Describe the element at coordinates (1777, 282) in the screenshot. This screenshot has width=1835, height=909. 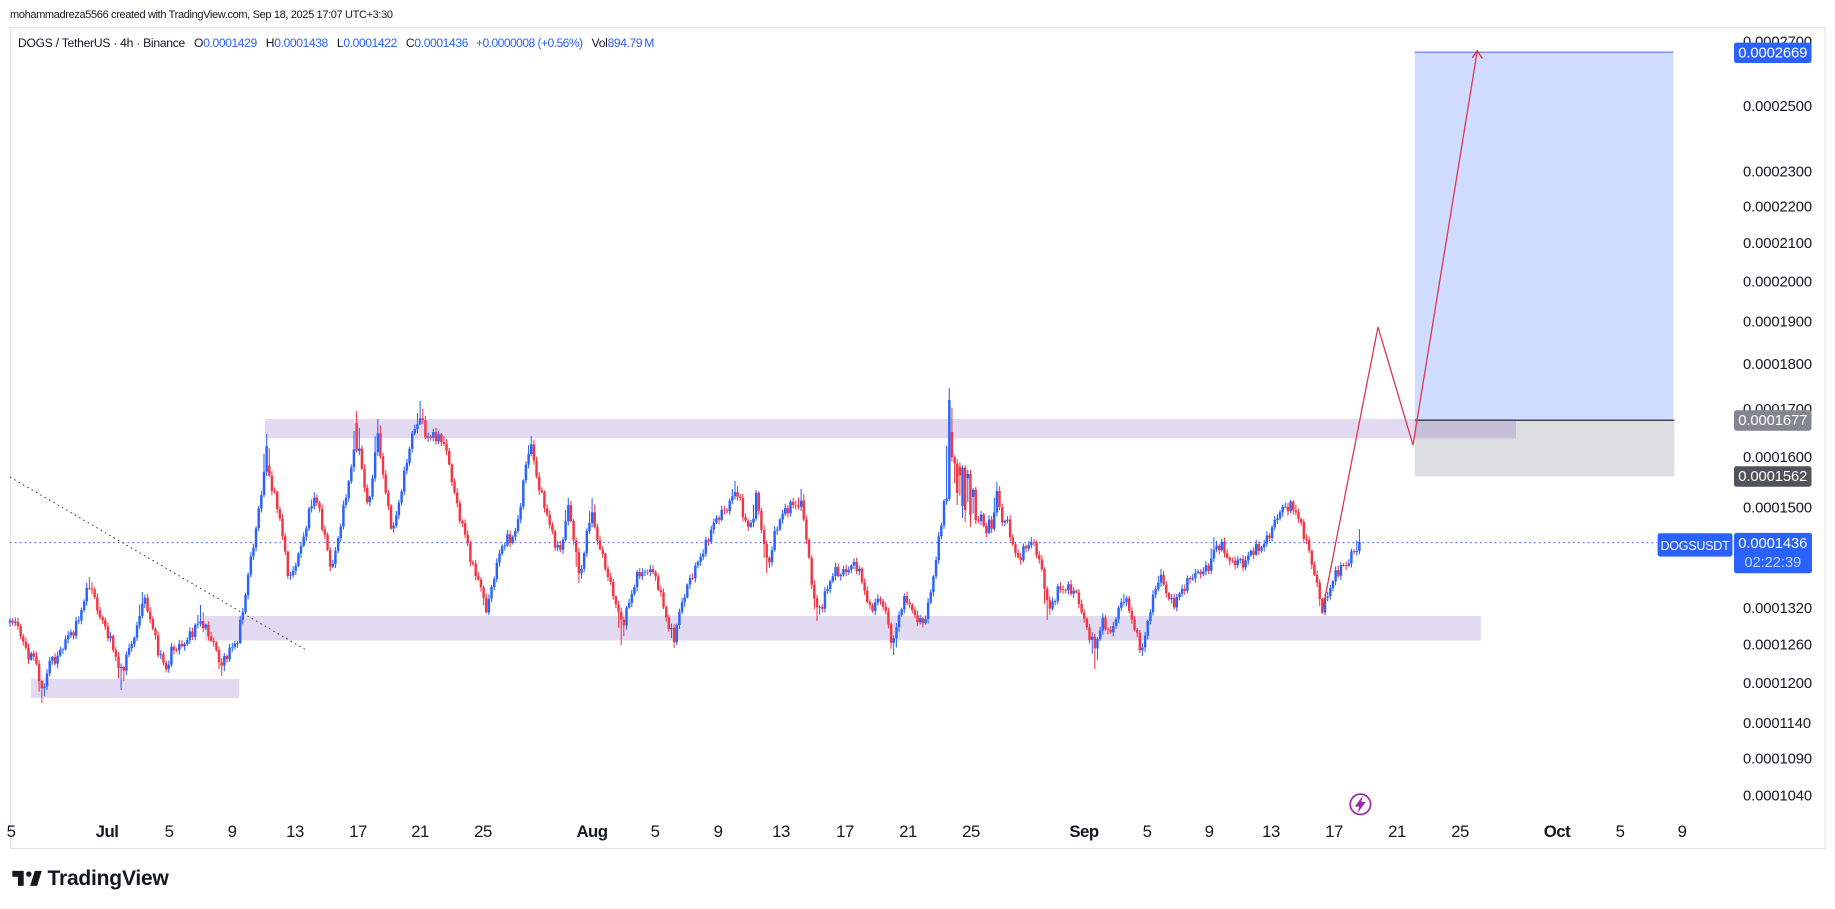
I see `svg-text: 0.0002000` at that location.